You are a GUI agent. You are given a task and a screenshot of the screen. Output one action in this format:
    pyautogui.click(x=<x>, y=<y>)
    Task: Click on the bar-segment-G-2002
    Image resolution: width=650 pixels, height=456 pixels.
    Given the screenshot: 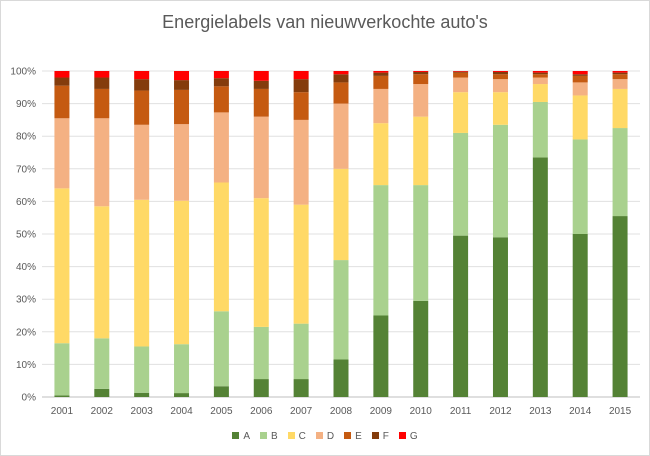 What is the action you would take?
    pyautogui.click(x=102, y=74)
    